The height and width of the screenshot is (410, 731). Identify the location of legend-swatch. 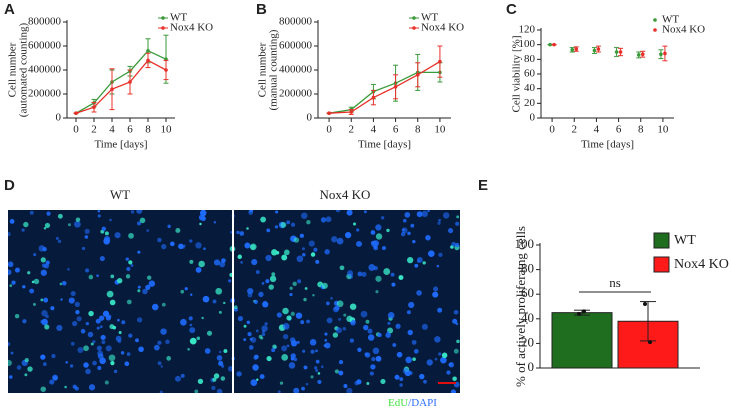
(661, 240).